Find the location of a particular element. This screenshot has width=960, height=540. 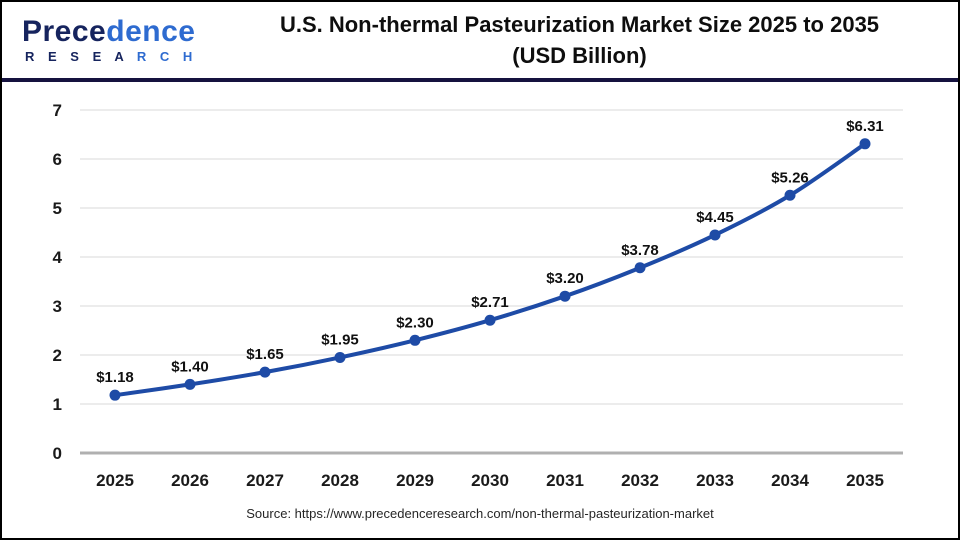

x-tick-label: 2031 is located at coordinates (565, 480).